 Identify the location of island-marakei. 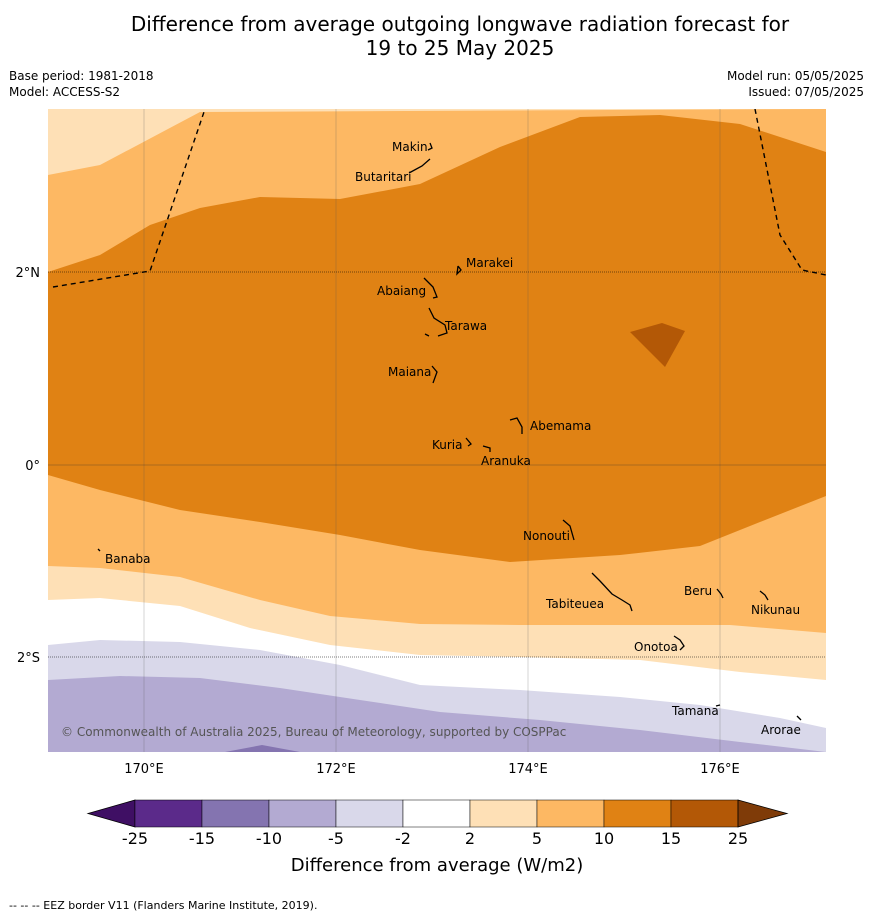
(459, 270).